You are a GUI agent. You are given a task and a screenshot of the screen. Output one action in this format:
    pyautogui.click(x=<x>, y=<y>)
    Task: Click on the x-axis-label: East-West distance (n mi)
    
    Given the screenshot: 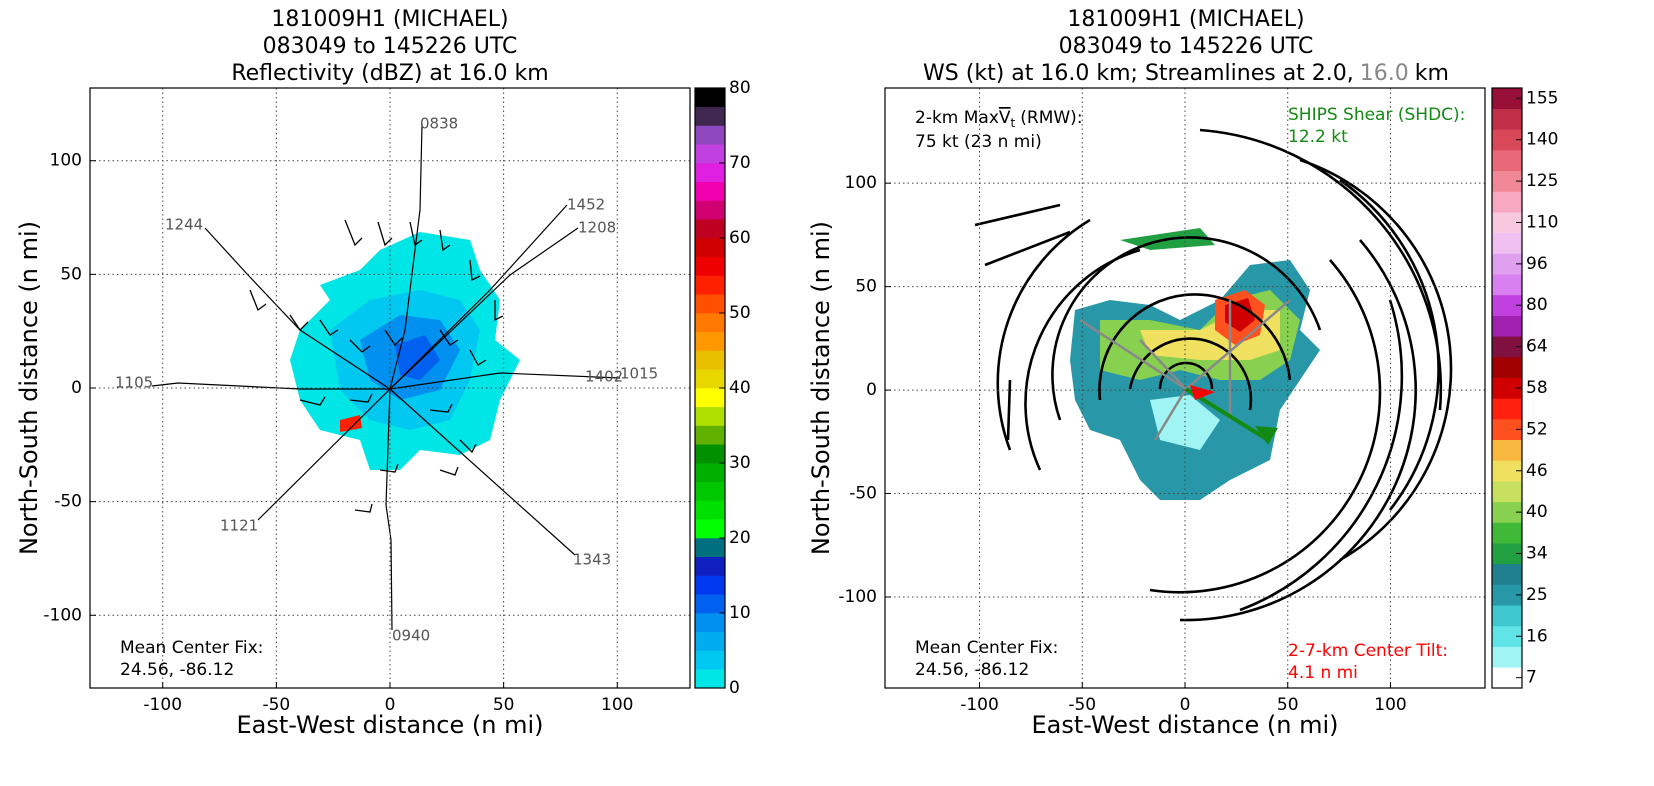 What is the action you would take?
    pyautogui.click(x=389, y=725)
    